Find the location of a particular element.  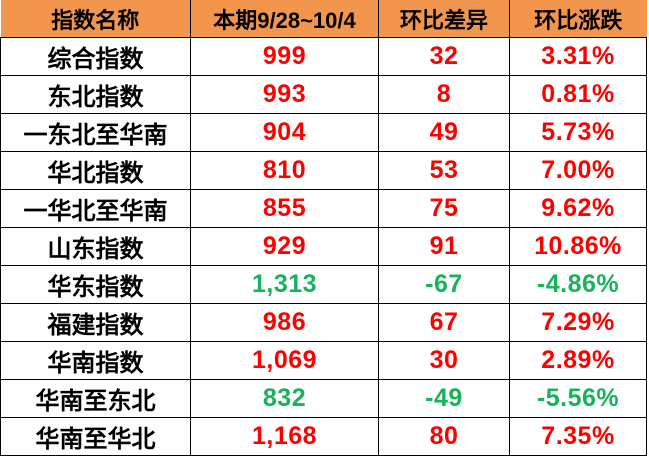

pct-change-cell: -4.86% is located at coordinates (578, 284).